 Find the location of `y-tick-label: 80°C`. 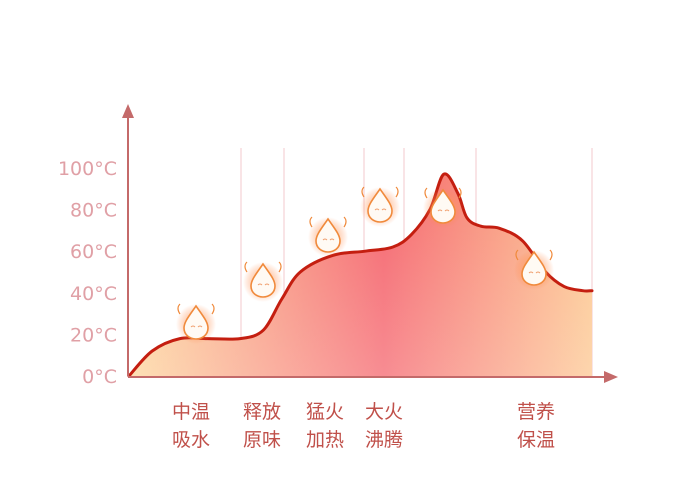

y-tick-label: 80°C is located at coordinates (93, 211).